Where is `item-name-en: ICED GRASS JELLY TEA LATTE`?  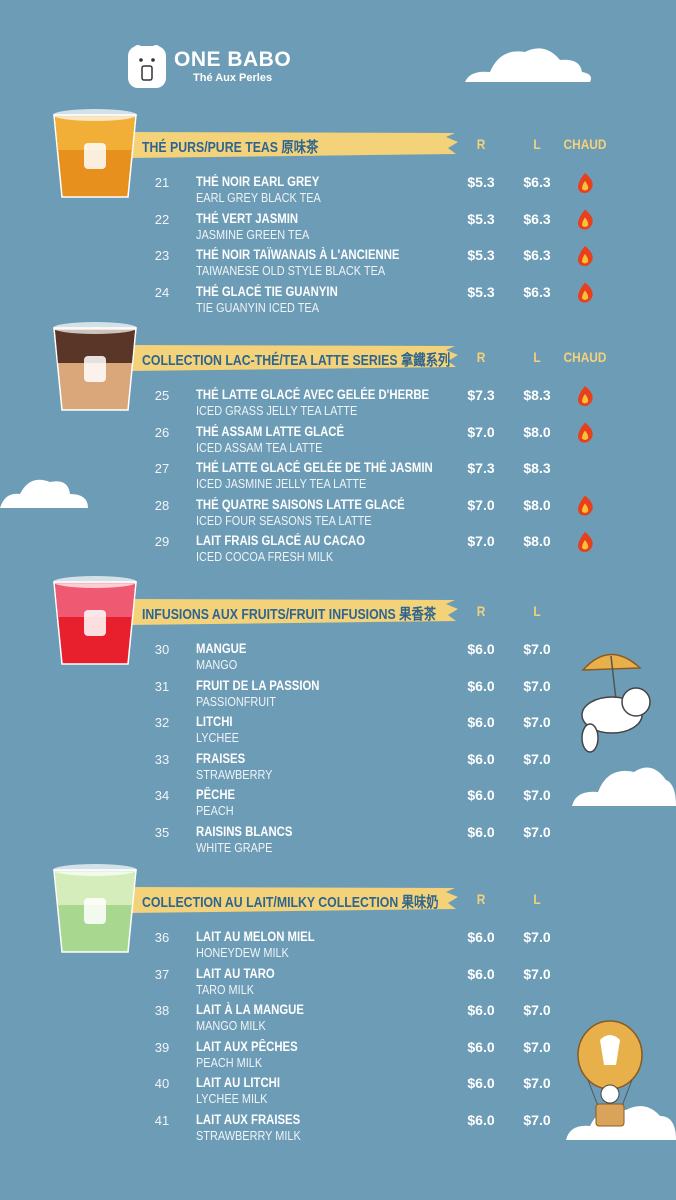
item-name-en: ICED GRASS JELLY TEA LATTE is located at coordinates (277, 410).